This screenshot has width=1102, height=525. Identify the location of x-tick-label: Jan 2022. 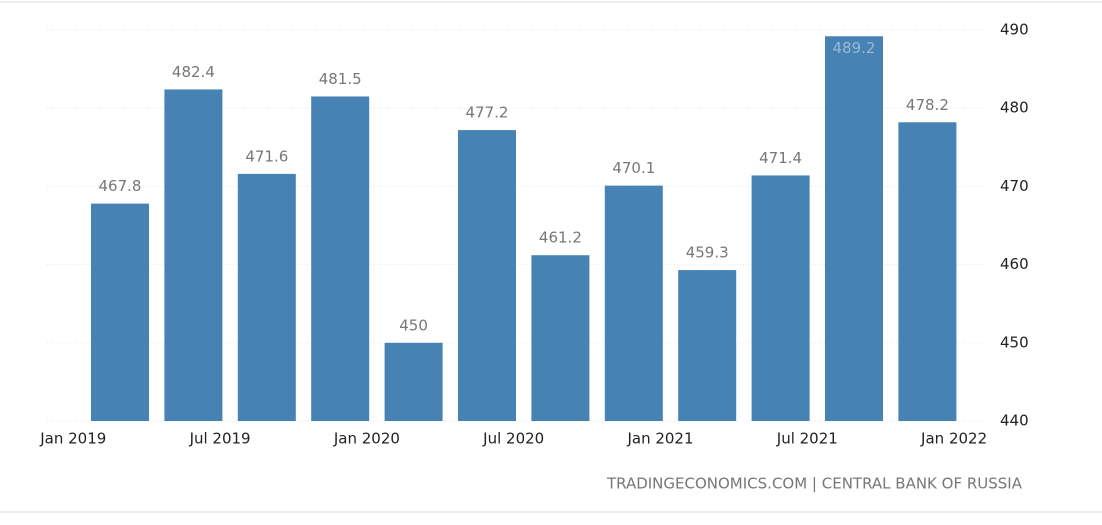
(953, 439).